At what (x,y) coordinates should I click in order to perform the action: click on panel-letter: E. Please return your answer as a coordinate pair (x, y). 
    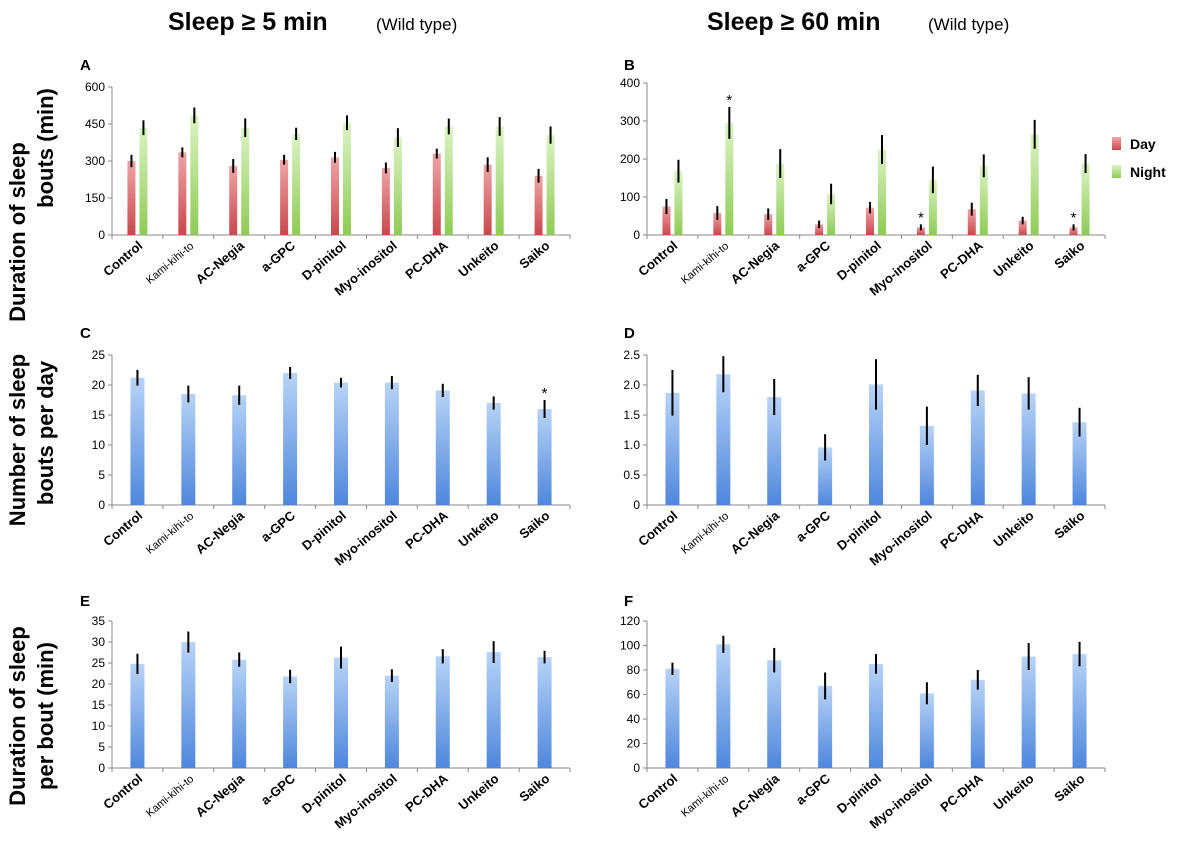
    Looking at the image, I should click on (85, 601).